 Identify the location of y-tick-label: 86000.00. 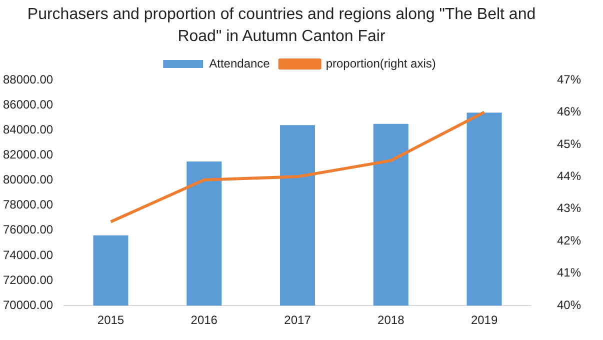
(28, 104).